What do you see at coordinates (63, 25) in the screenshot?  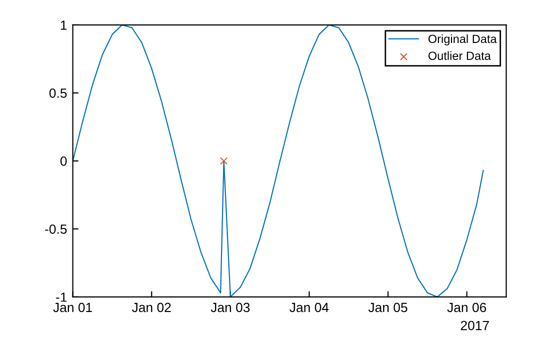 I see `y-tick-label: 1` at bounding box center [63, 25].